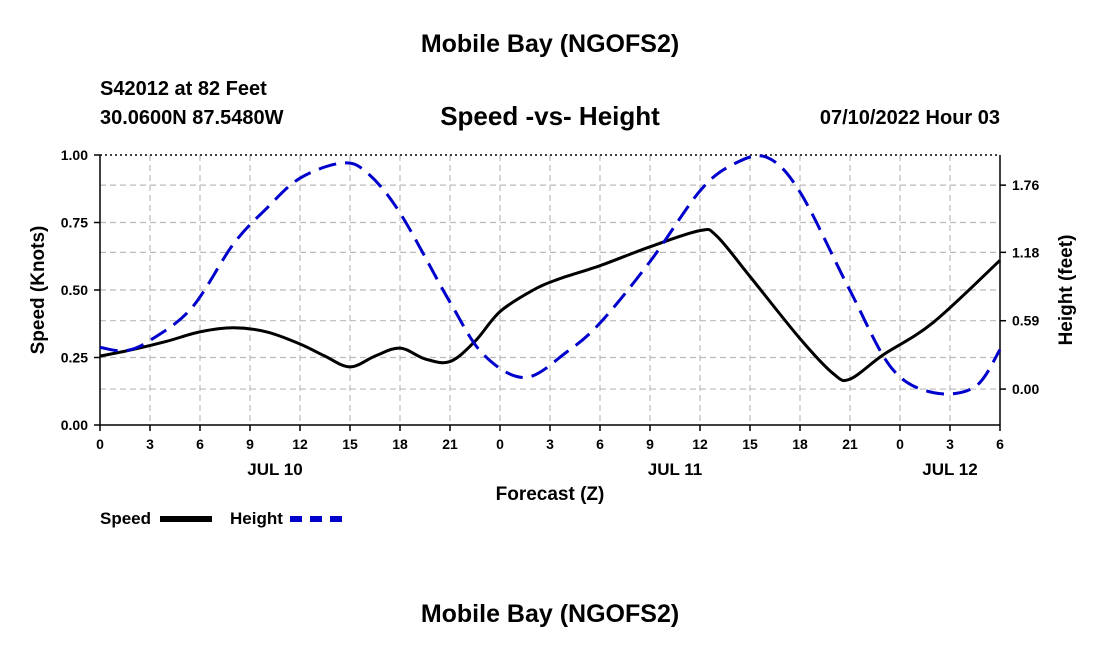 The height and width of the screenshot is (650, 1100). Describe the element at coordinates (74, 155) in the screenshot. I see `y-tick-label: 1.00` at that location.